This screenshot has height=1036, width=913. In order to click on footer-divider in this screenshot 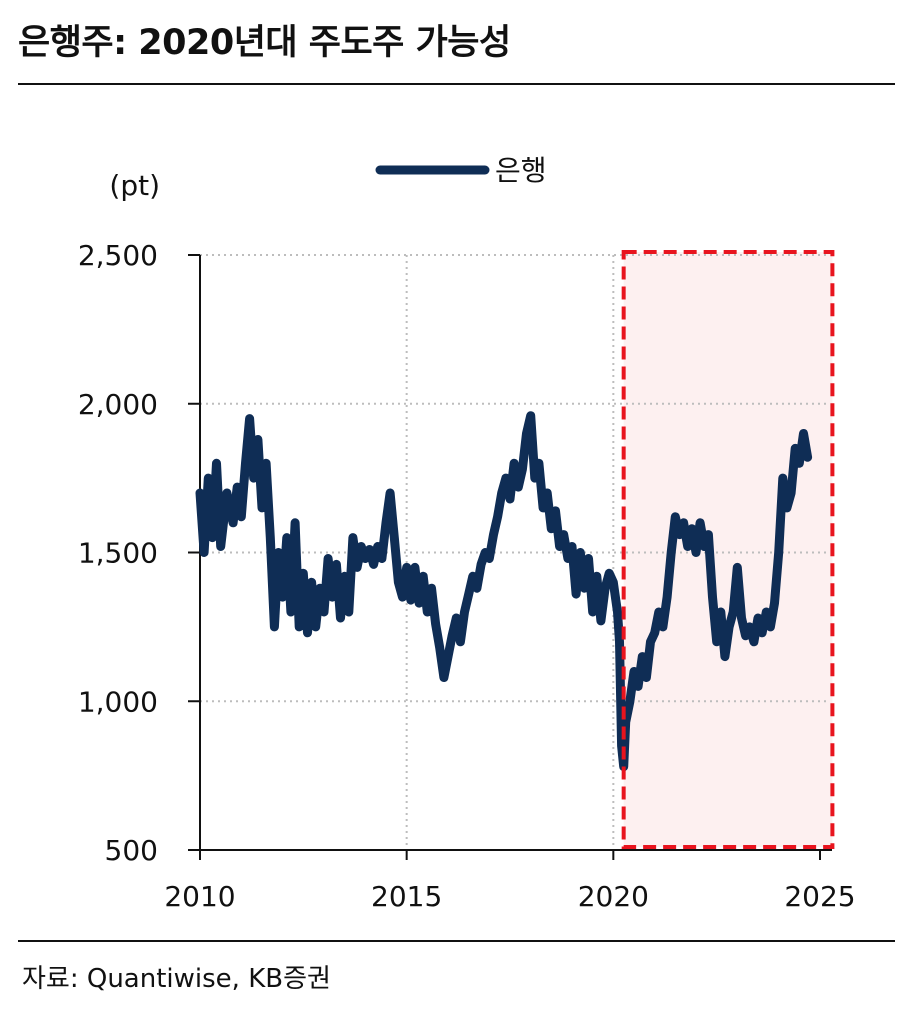, I will do `click(456, 941)`.